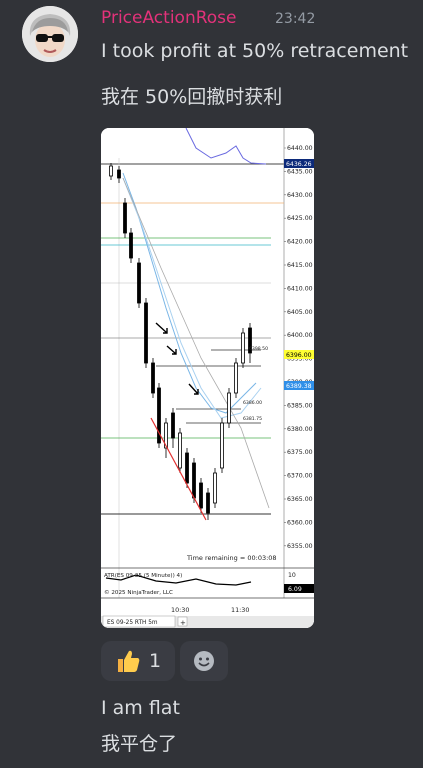 The image size is (423, 768). Describe the element at coordinates (300, 405) in the screenshot. I see `price-axis-label: 6385.00` at that location.